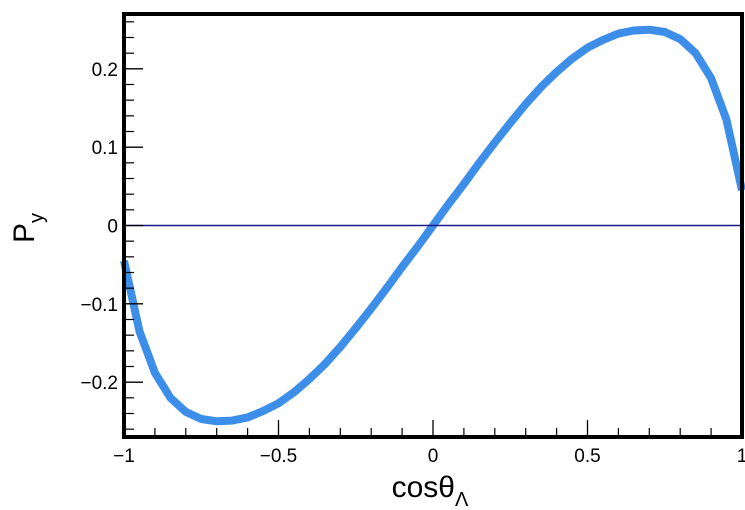  What do you see at coordinates (587, 456) in the screenshot?
I see `x-tick-label: 0.5` at bounding box center [587, 456].